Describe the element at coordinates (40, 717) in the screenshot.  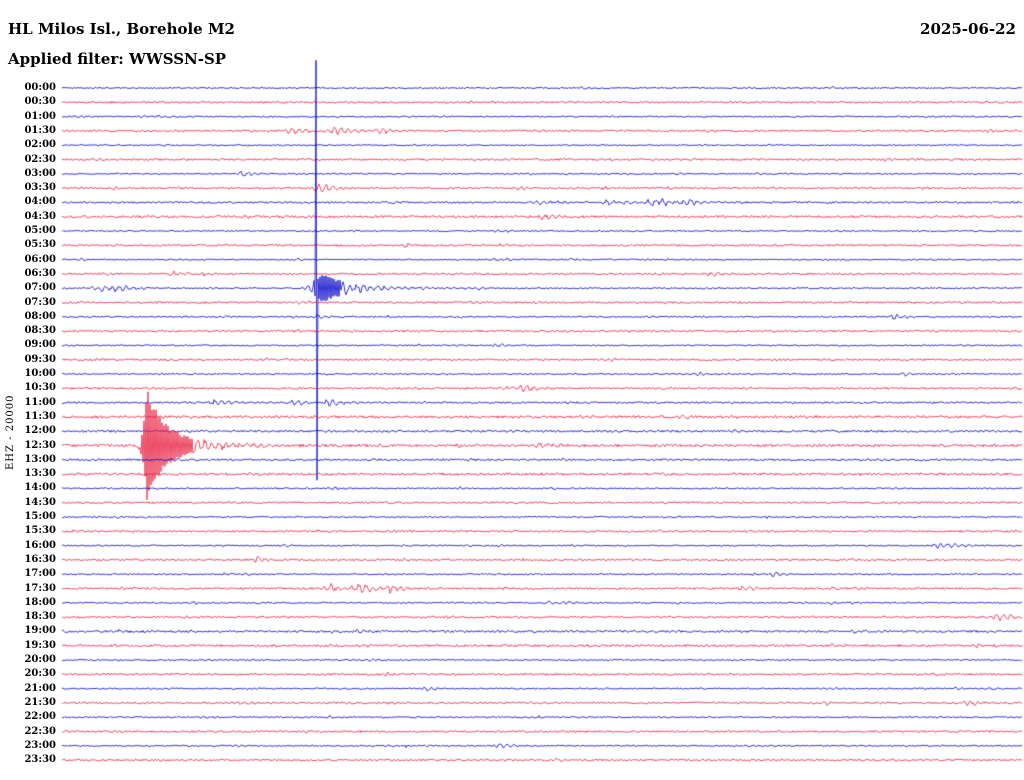
I see `time-label: 22:00` at that location.